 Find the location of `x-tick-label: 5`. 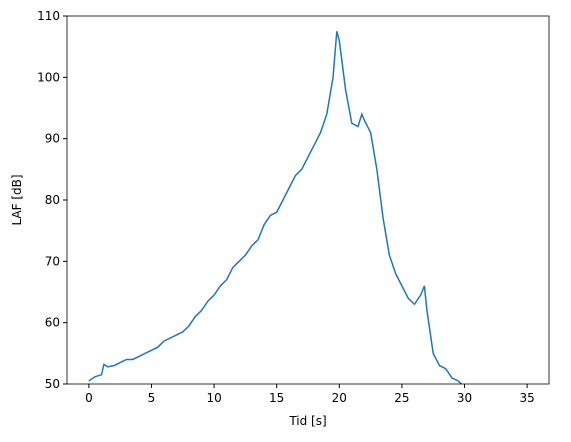

x-tick-label: 5 is located at coordinates (152, 398).